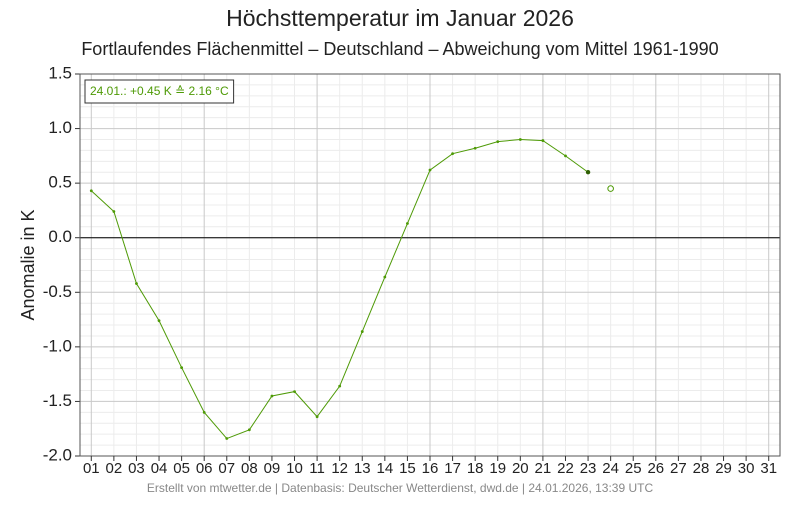 Image resolution: width=800 pixels, height=505 pixels. What do you see at coordinates (272, 468) in the screenshot?
I see `x-tick-label: 09` at bounding box center [272, 468].